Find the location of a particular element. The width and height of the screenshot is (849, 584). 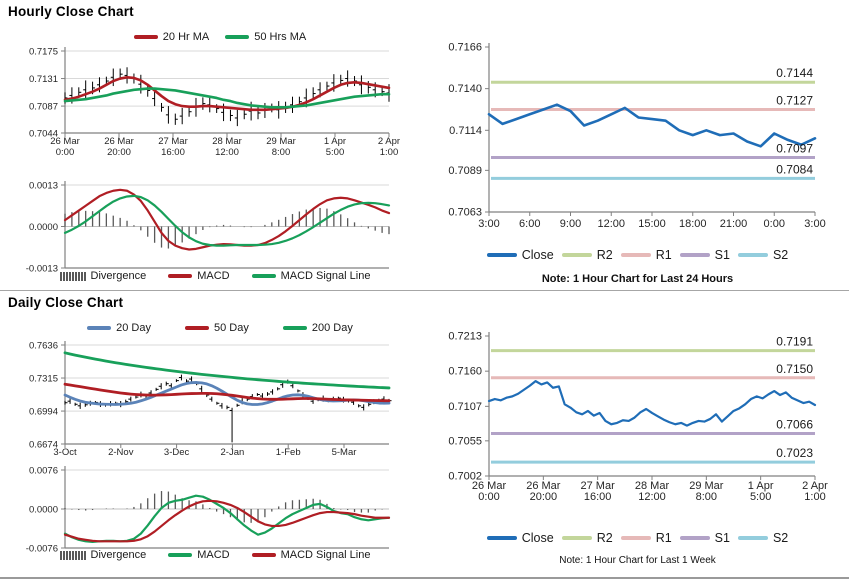

svg-text: 0.7213 is located at coordinates (465, 337).